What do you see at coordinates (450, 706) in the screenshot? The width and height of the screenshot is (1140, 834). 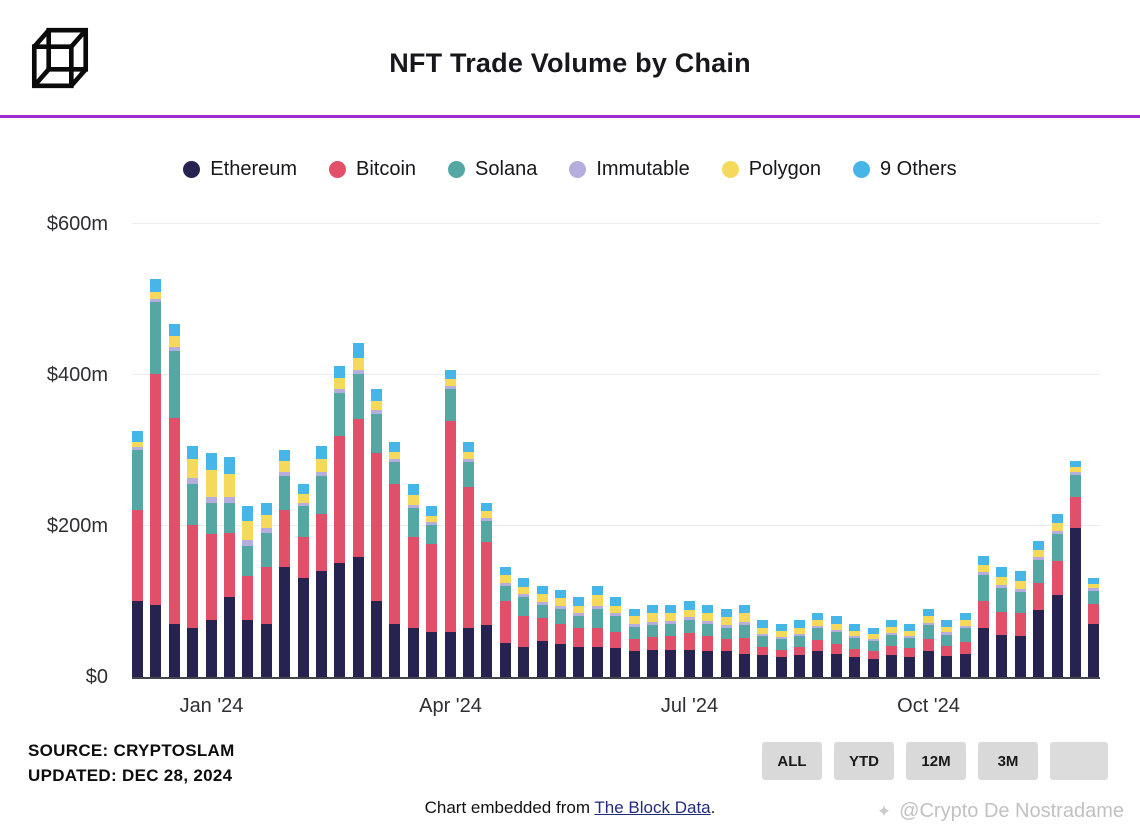 I see `x-tick-label: Apr '24` at bounding box center [450, 706].